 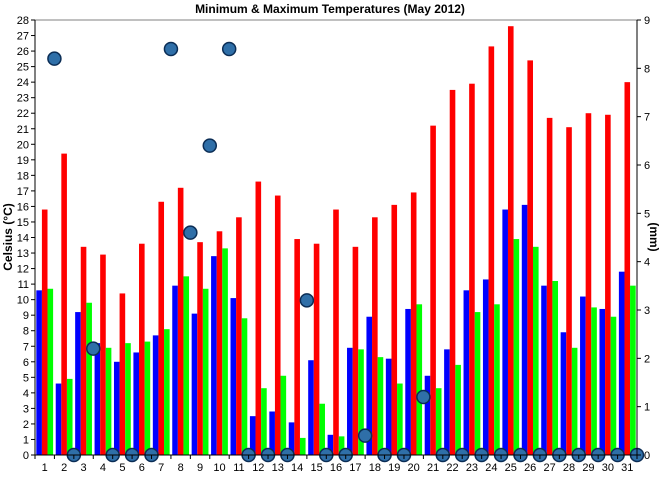 What do you see at coordinates (238, 468) in the screenshot?
I see `x-tick-label: 11` at bounding box center [238, 468].